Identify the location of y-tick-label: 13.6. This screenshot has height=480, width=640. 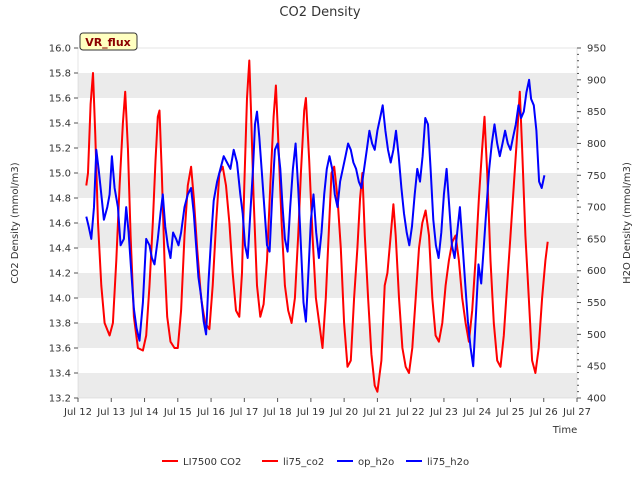
(60, 349).